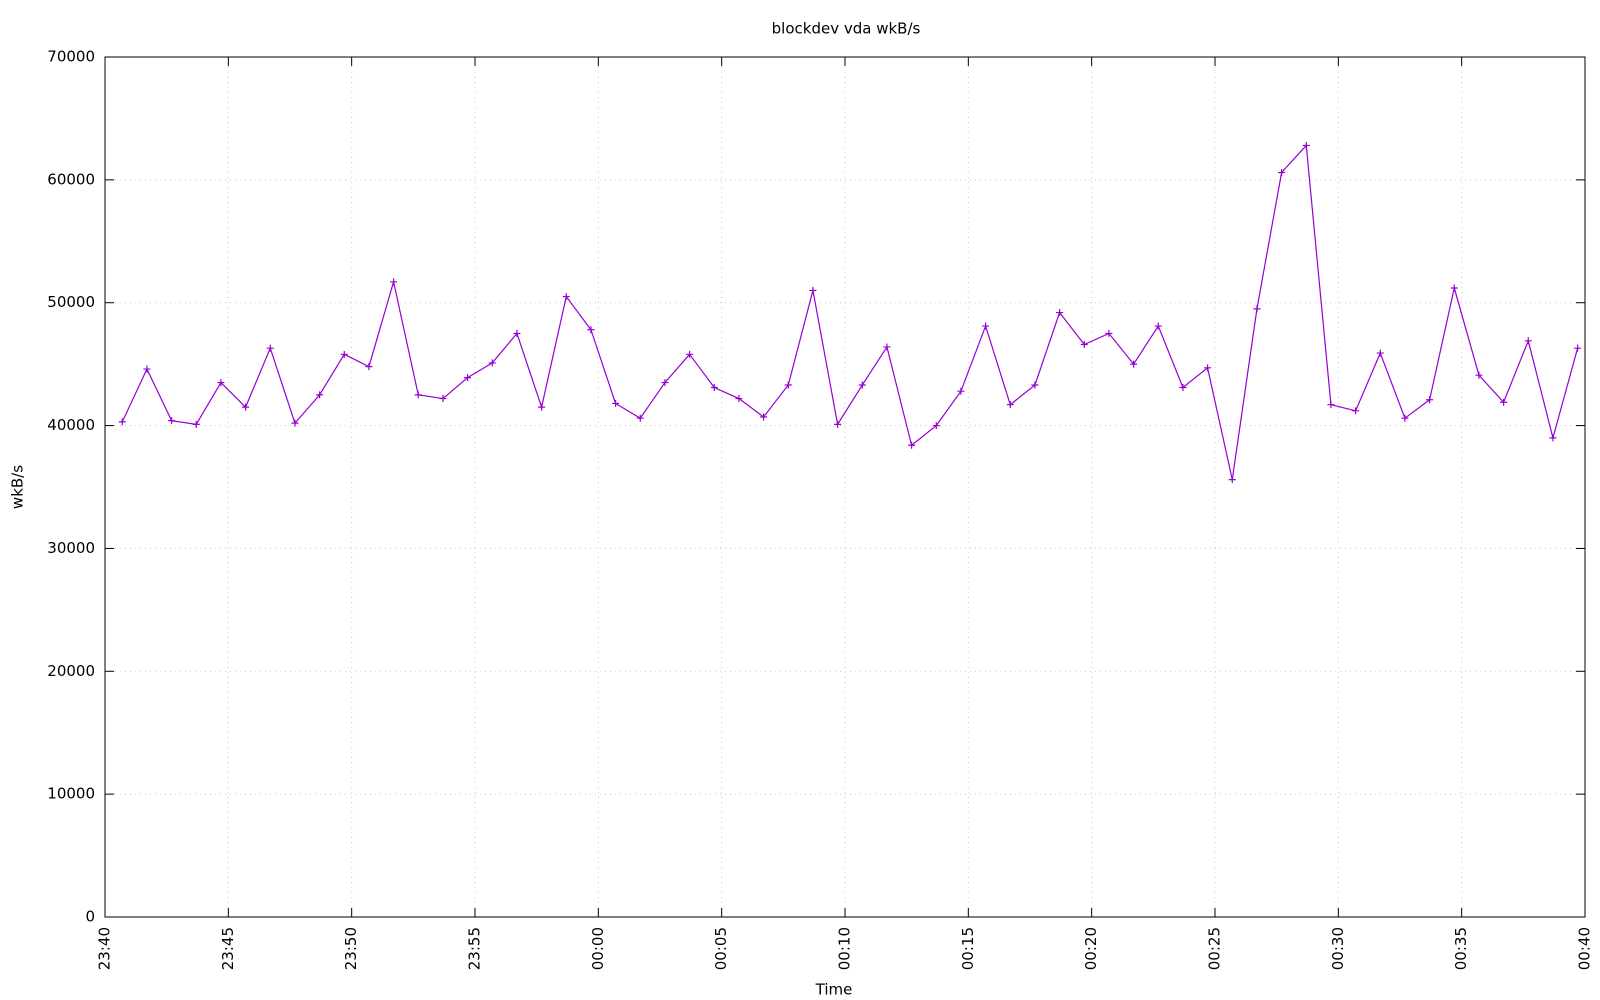 The image size is (1600, 1000). What do you see at coordinates (1091, 948) in the screenshot?
I see `x-tick-label: 00:20` at bounding box center [1091, 948].